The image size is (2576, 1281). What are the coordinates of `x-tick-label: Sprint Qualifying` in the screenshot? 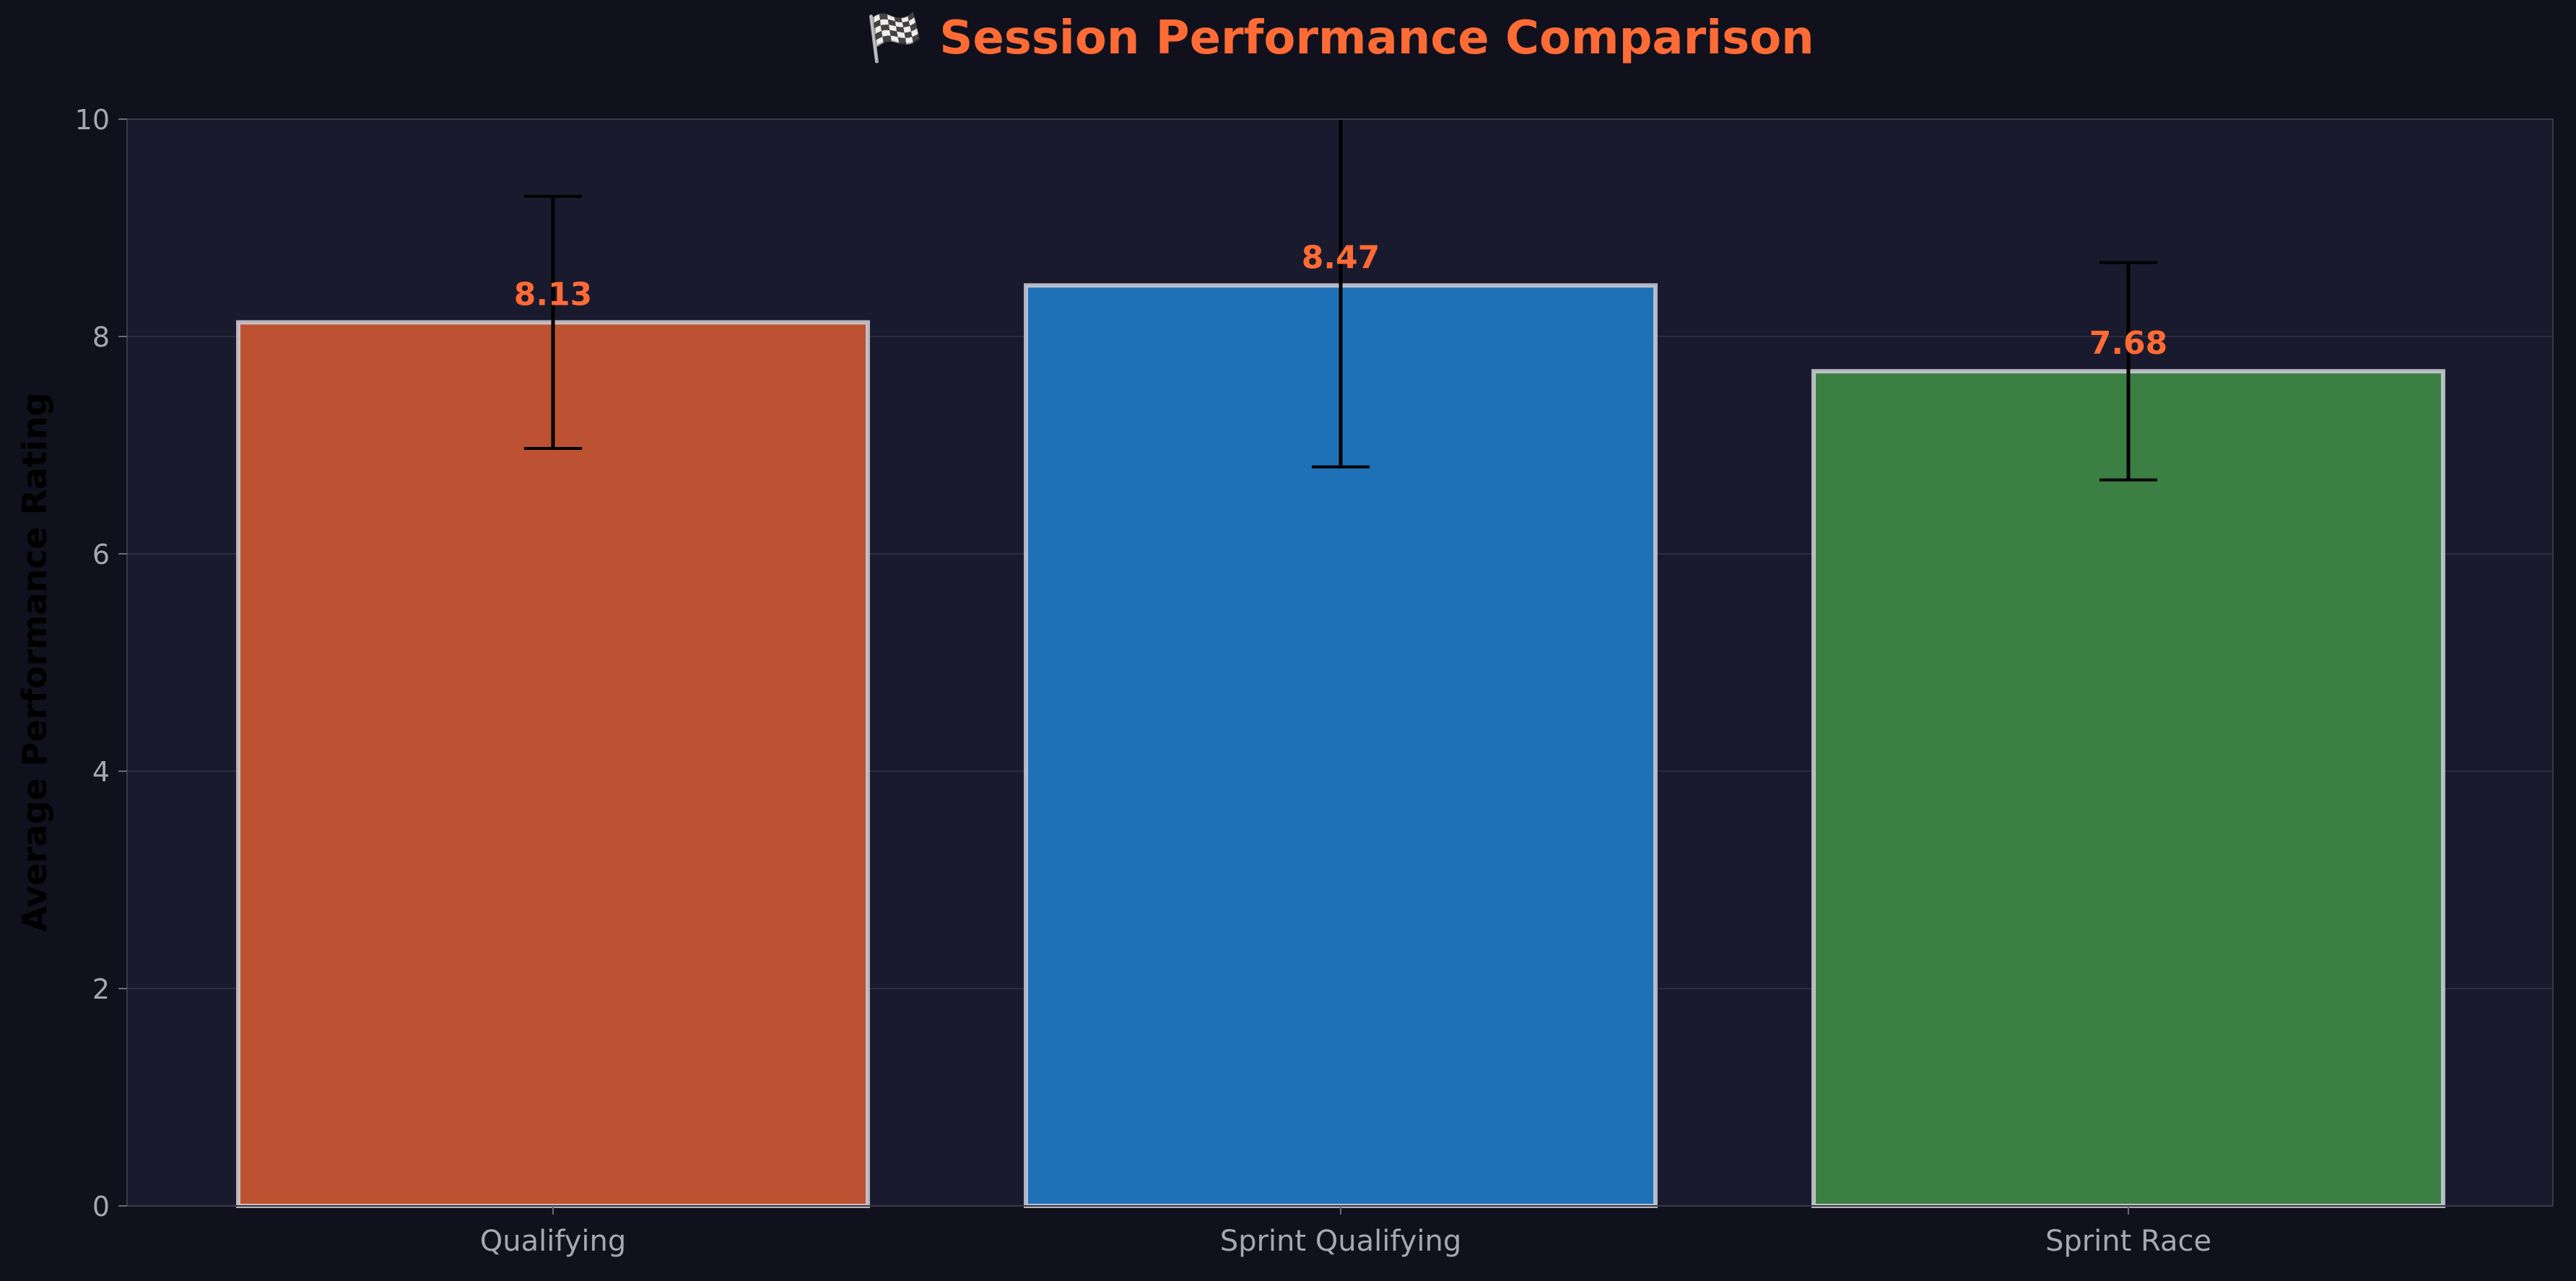 It's located at (1341, 1241).